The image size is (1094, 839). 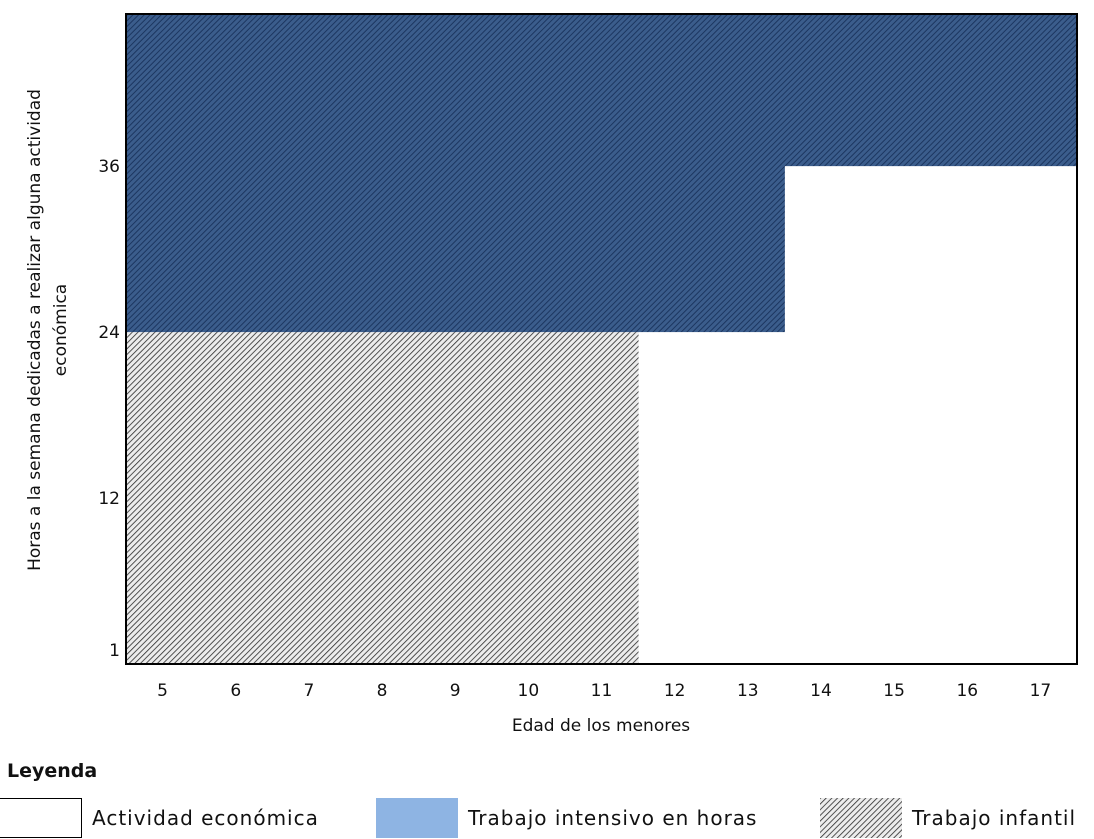 What do you see at coordinates (61, 330) in the screenshot?
I see `y-axis-label-line2: económica` at bounding box center [61, 330].